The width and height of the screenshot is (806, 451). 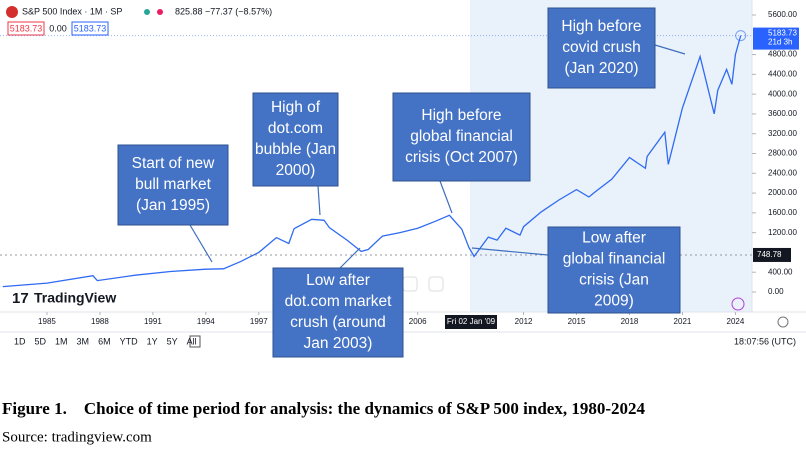 What do you see at coordinates (77, 437) in the screenshot?
I see `caption-source: Source: tradingview.com` at bounding box center [77, 437].